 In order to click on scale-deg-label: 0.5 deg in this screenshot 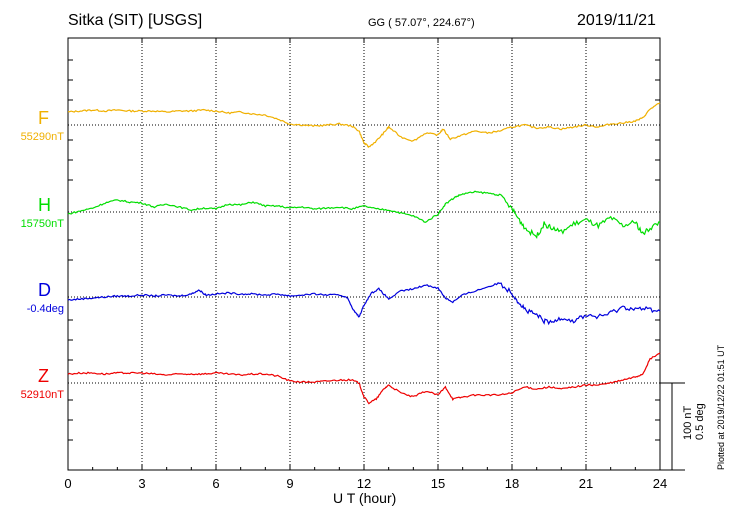, I will do `click(700, 421)`.